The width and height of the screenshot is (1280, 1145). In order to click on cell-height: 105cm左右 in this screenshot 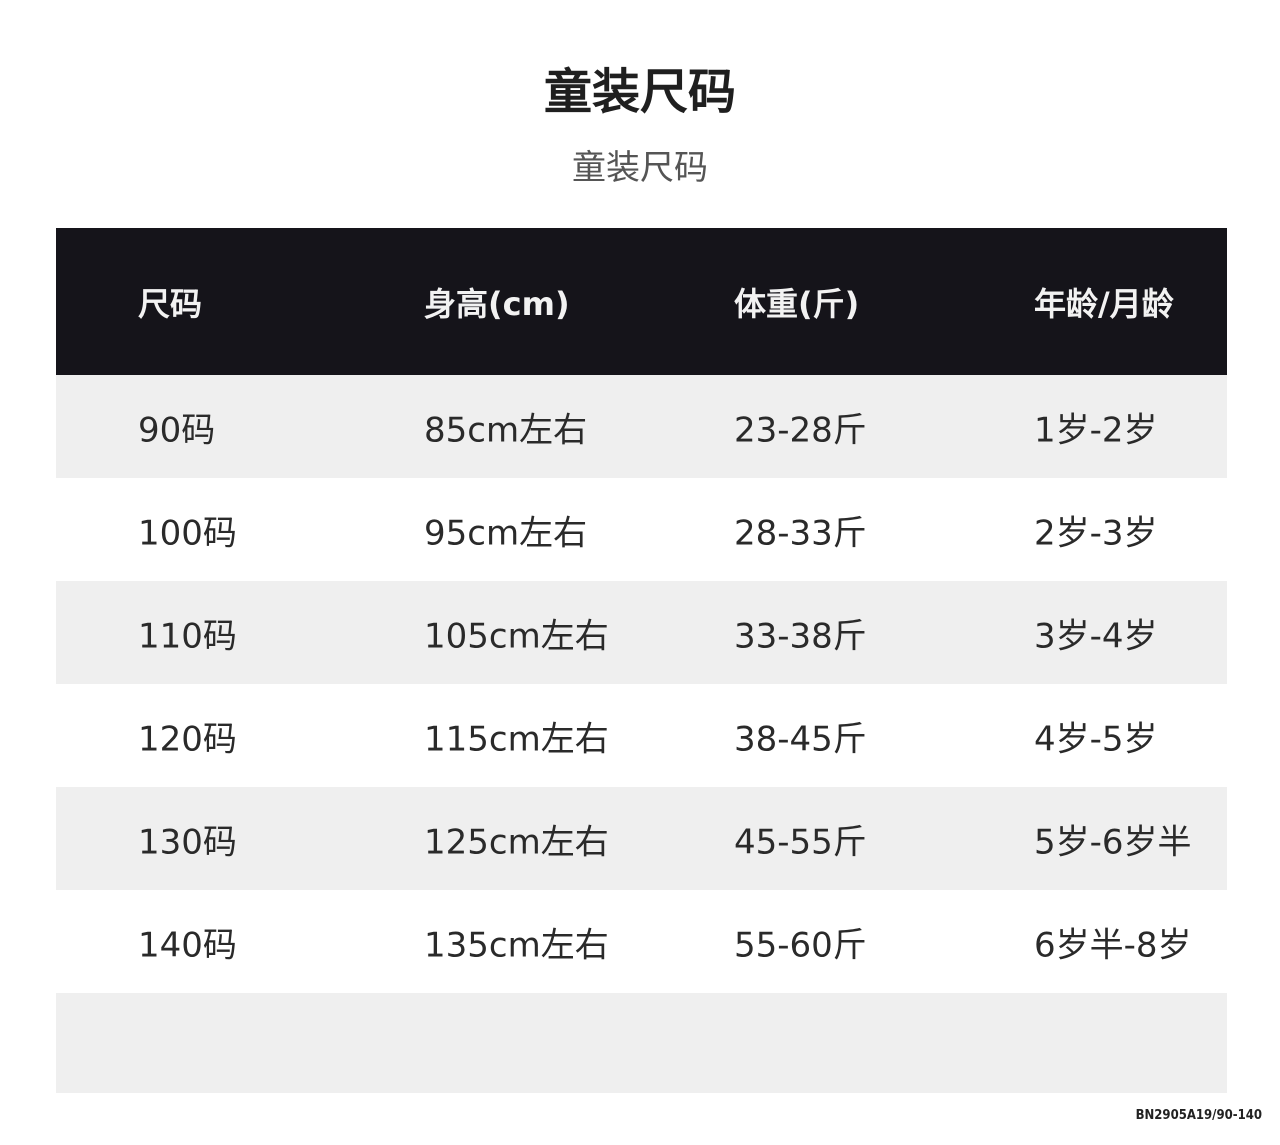, I will do `click(516, 636)`.